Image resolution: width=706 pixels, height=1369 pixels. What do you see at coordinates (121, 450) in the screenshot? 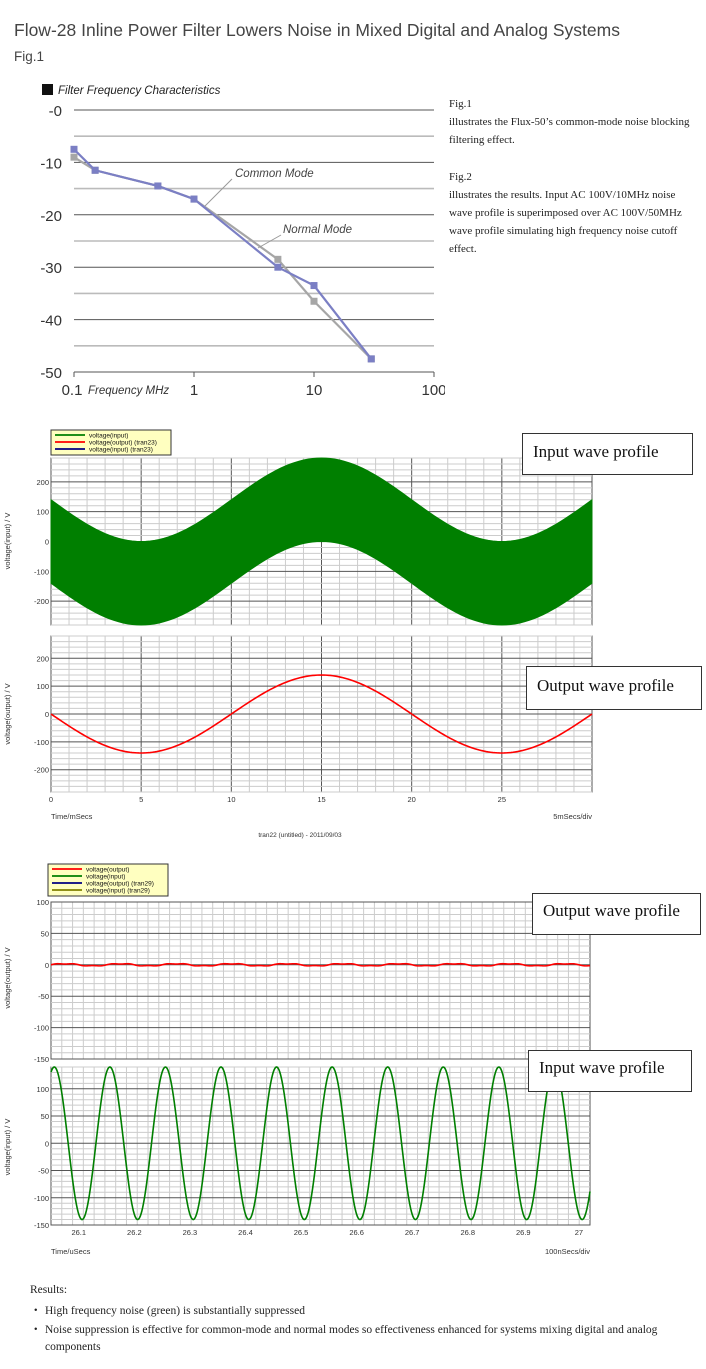
I see `legend-entry: voltage(input) (tran23)` at bounding box center [121, 450].